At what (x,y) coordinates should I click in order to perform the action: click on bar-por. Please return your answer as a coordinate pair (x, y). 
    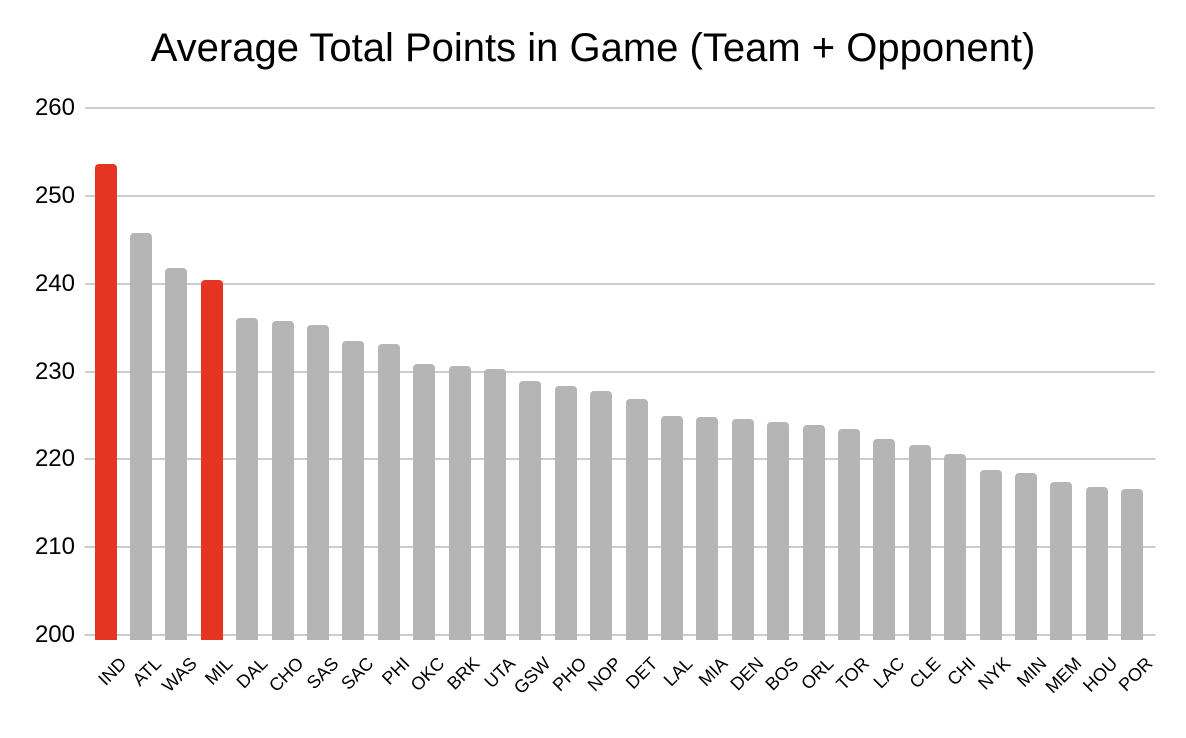
    Looking at the image, I should click on (1132, 564).